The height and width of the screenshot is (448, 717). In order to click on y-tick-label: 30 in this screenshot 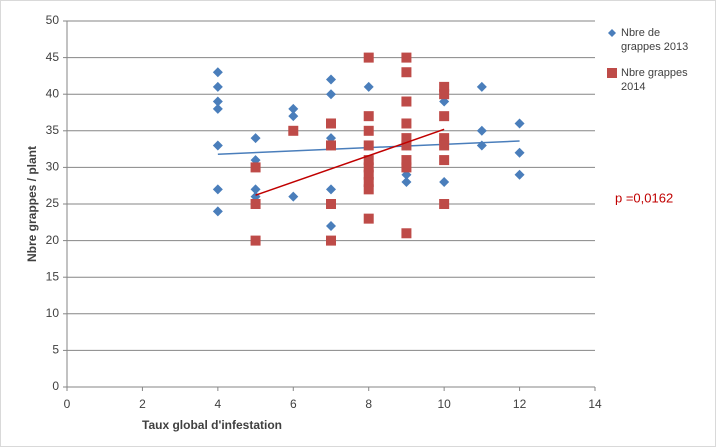, I will do `click(53, 167)`.